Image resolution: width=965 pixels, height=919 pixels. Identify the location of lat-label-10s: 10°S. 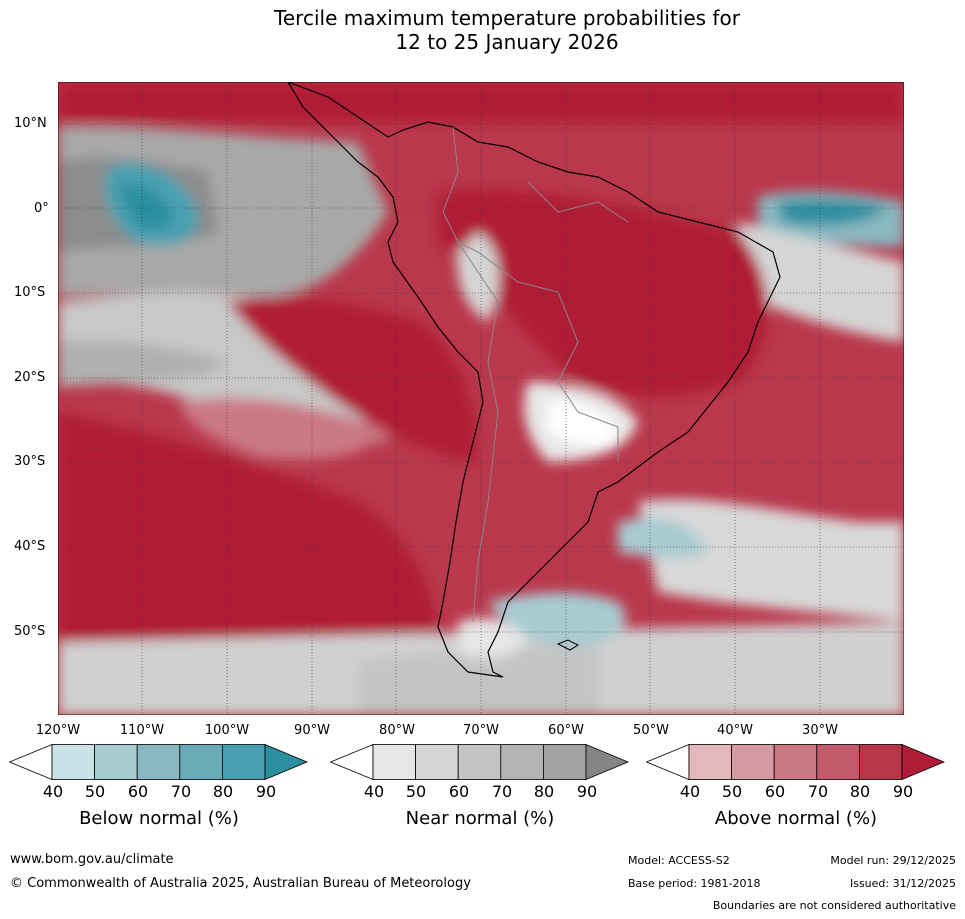
(30, 292).